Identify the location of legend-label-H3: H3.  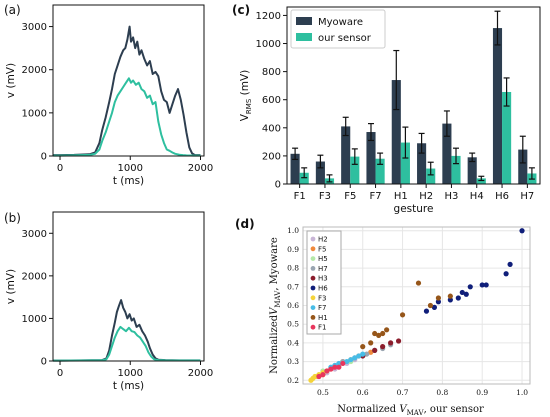
(323, 279).